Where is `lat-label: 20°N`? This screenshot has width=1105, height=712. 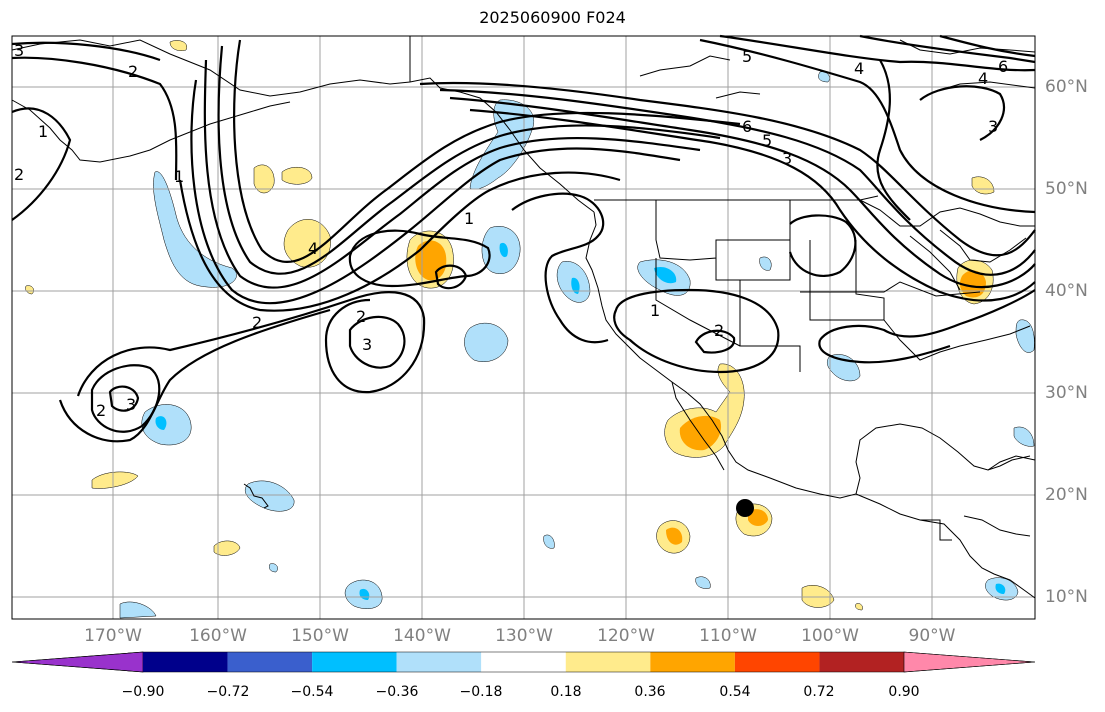 lat-label: 20°N is located at coordinates (1066, 495).